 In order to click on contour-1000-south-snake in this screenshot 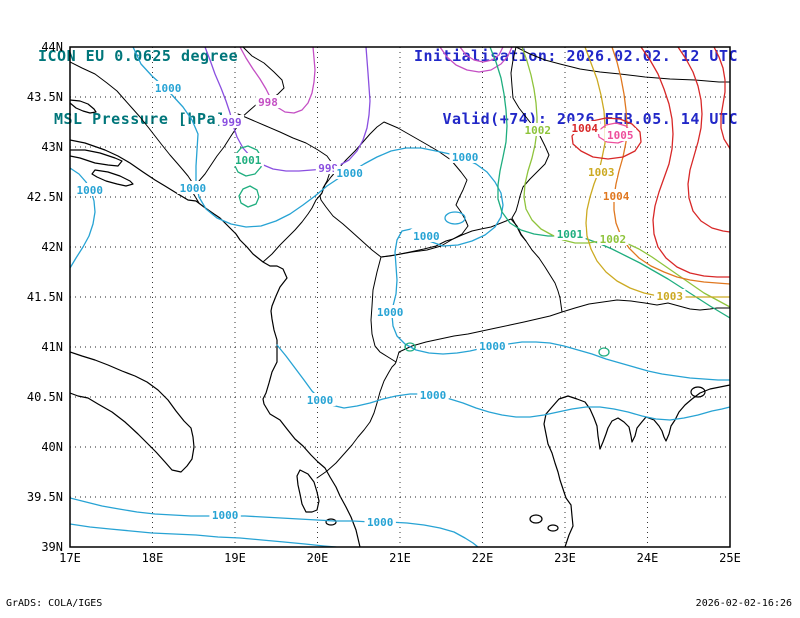, I will do `click(503, 382)`.